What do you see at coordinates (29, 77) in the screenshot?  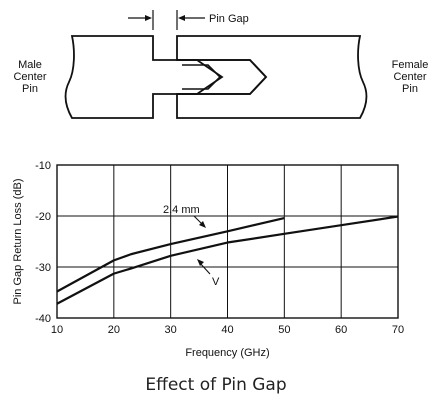 I see `male-label-line2: Center` at bounding box center [29, 77].